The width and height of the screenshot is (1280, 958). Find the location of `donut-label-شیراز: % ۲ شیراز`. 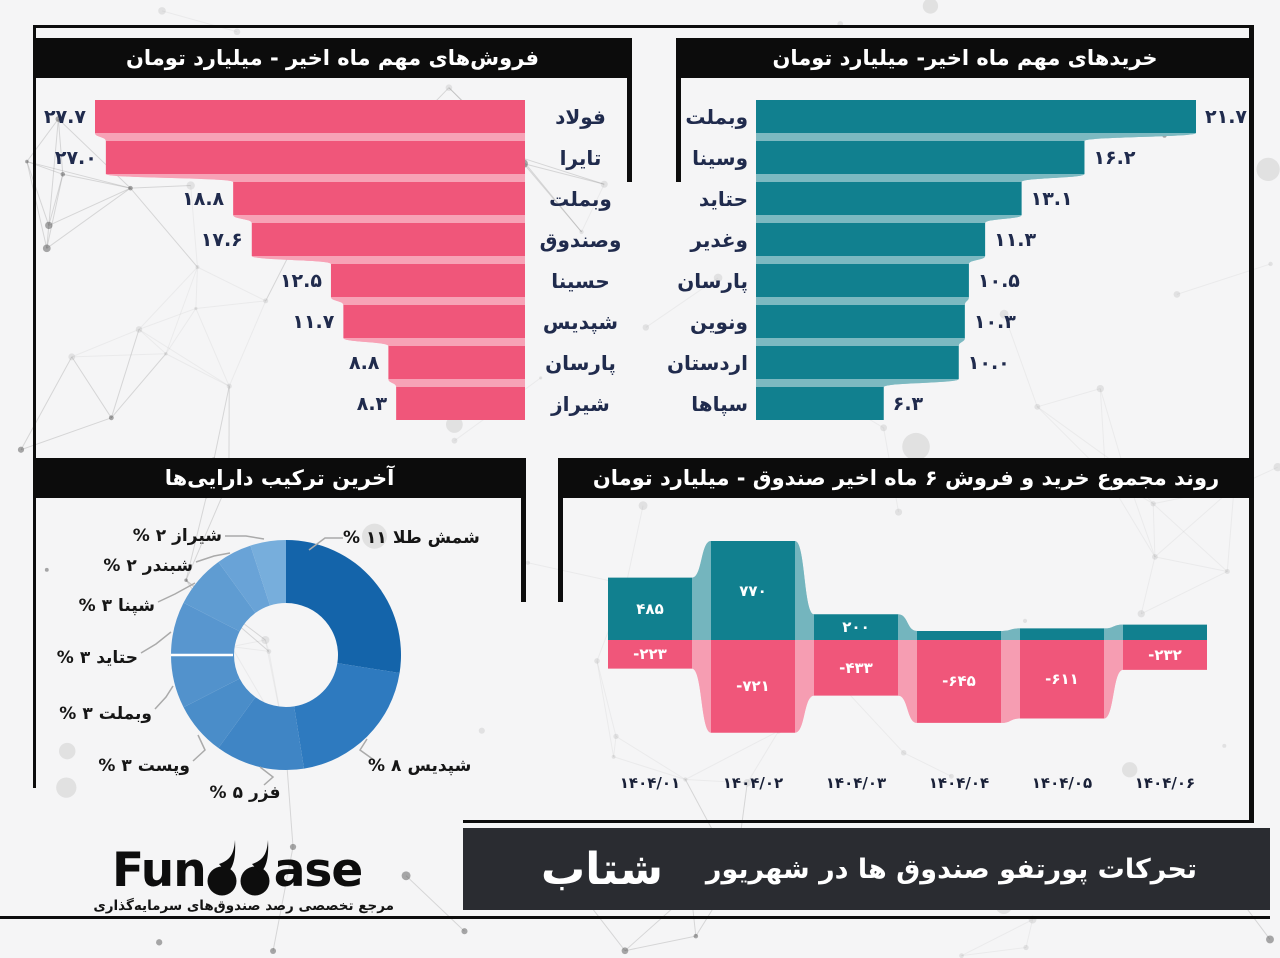

donut-label-شیراز: % ۲ شیراز is located at coordinates (157, 536).